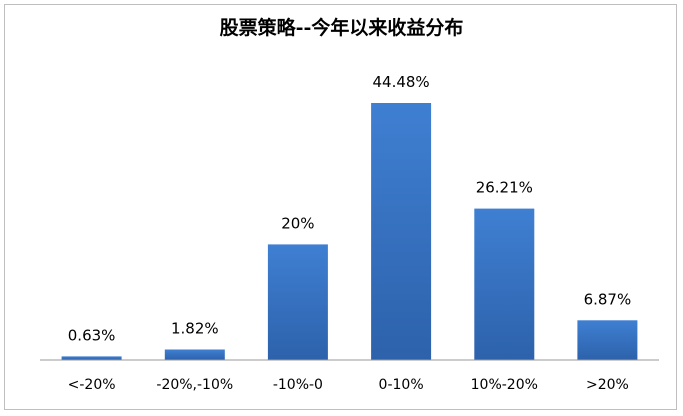  I want to click on x-tick-label-3: 0-10%, so click(401, 385).